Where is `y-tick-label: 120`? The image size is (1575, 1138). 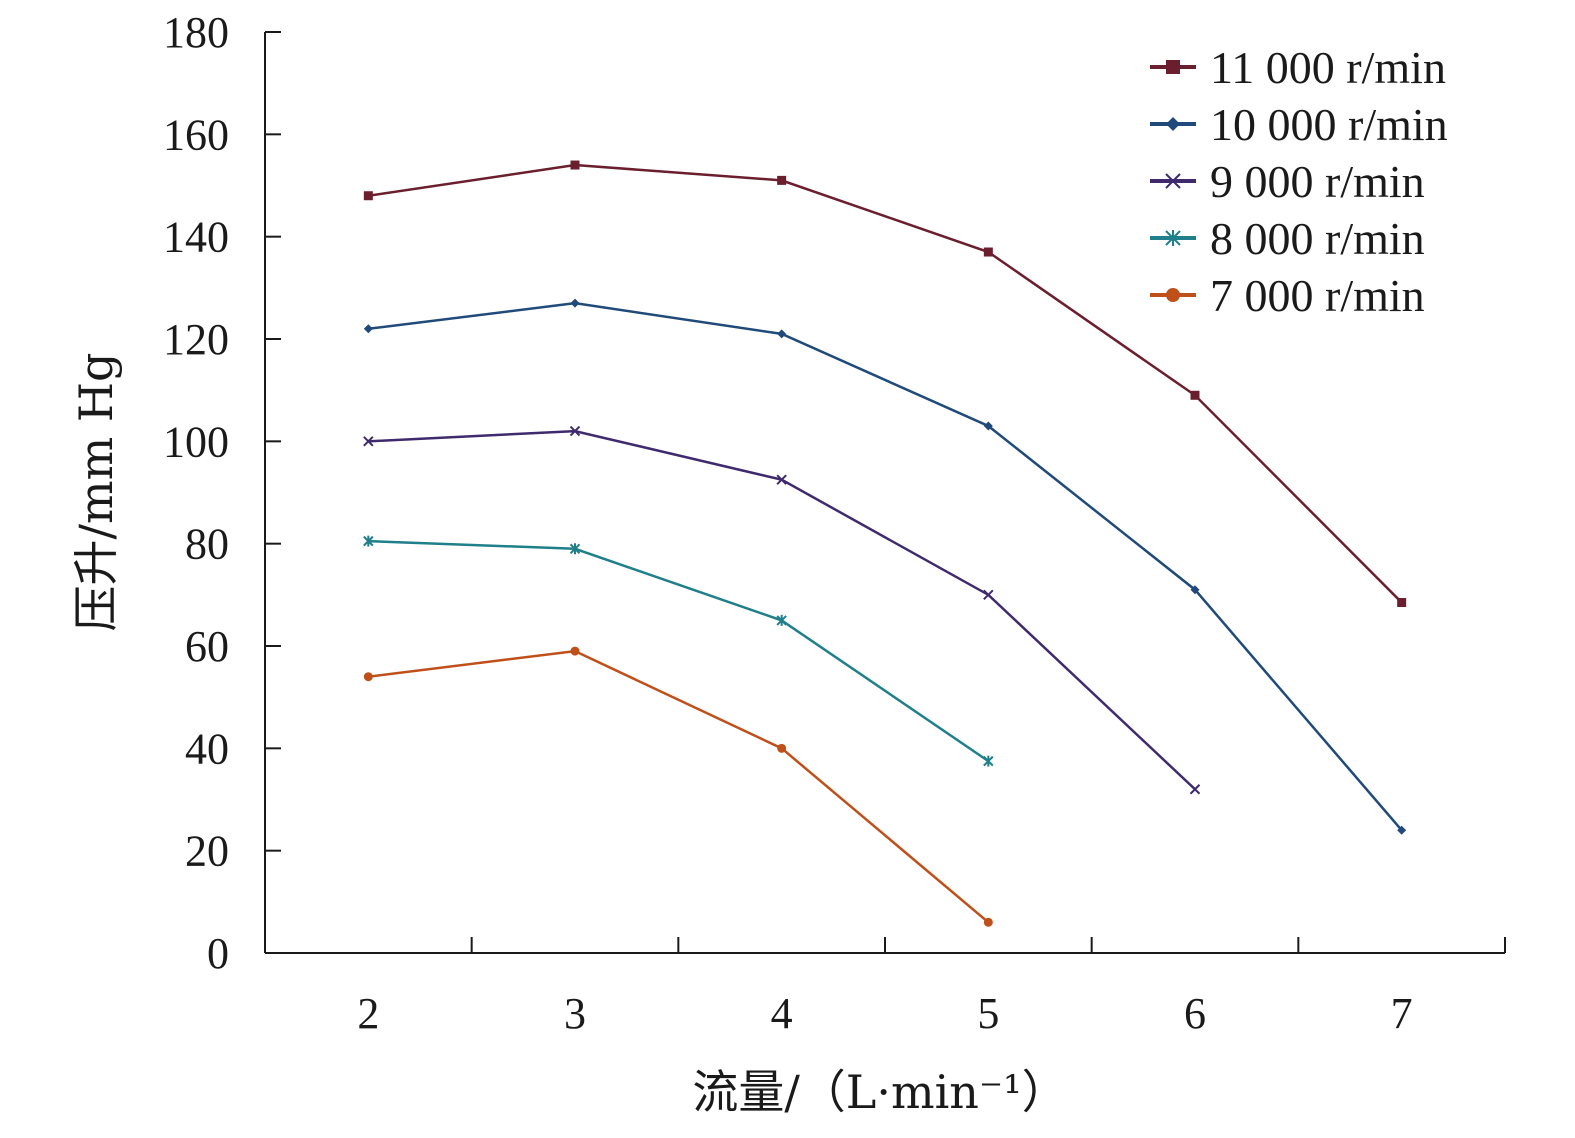 y-tick-label: 120 is located at coordinates (196, 339).